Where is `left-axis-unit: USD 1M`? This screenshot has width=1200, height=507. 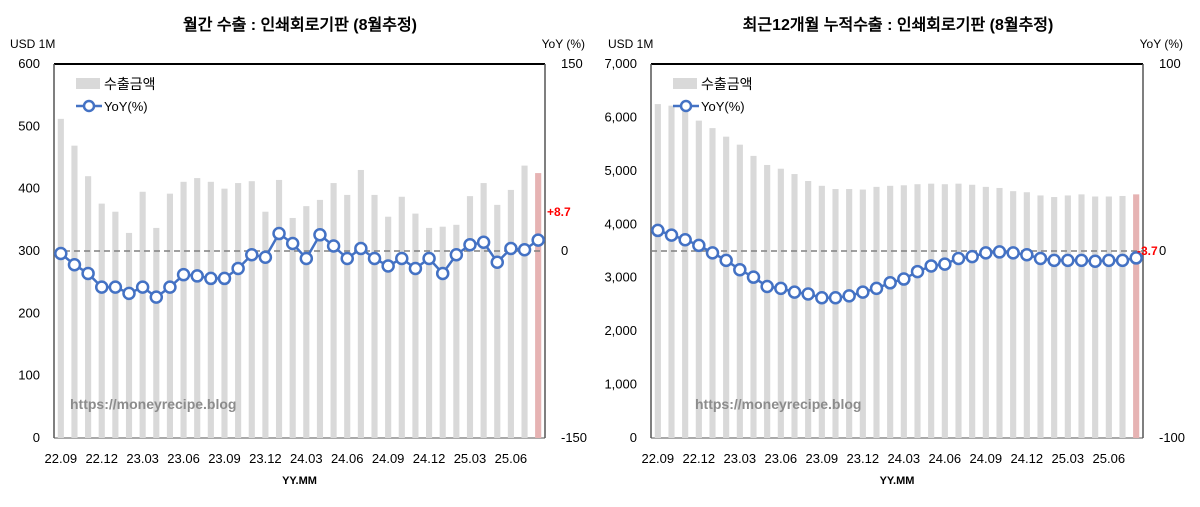 left-axis-unit: USD 1M is located at coordinates (630, 44).